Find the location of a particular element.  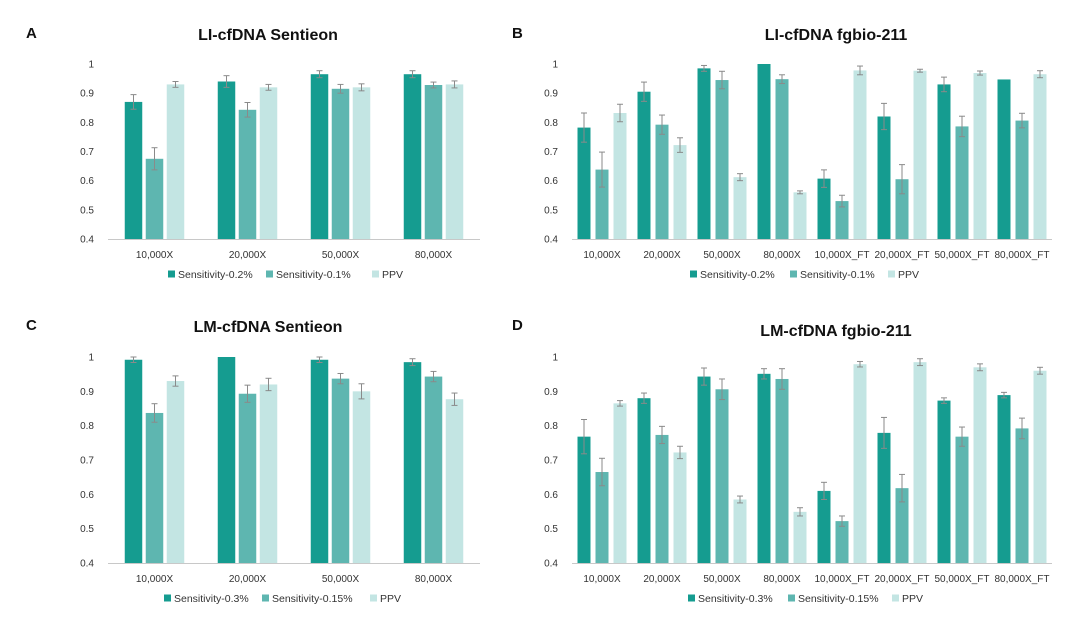

x-tick-label: 80,000X_FT is located at coordinates (1021, 255).